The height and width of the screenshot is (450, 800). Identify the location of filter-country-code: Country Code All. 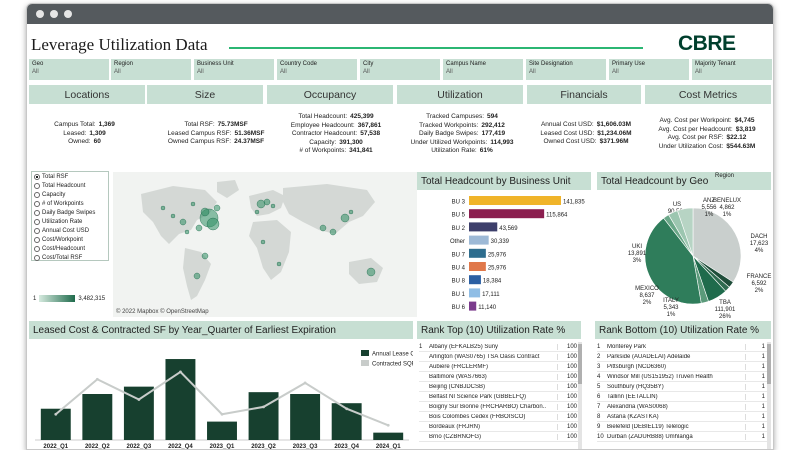
(317, 69).